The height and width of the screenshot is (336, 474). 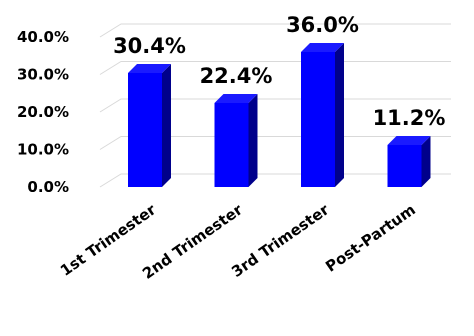 I want to click on gridline, so click(x=275, y=30).